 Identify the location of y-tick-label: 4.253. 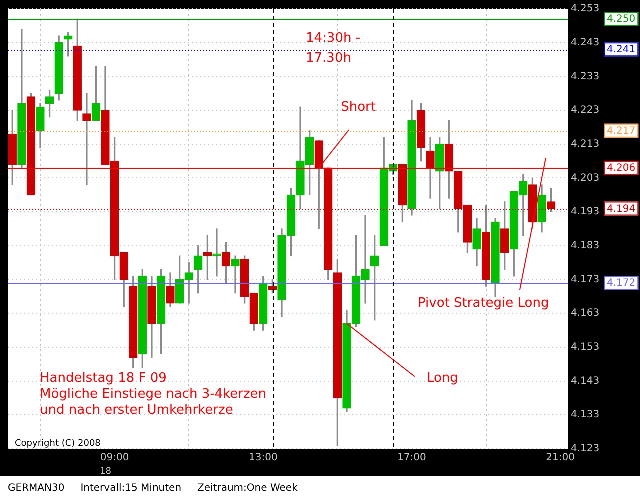
(585, 9).